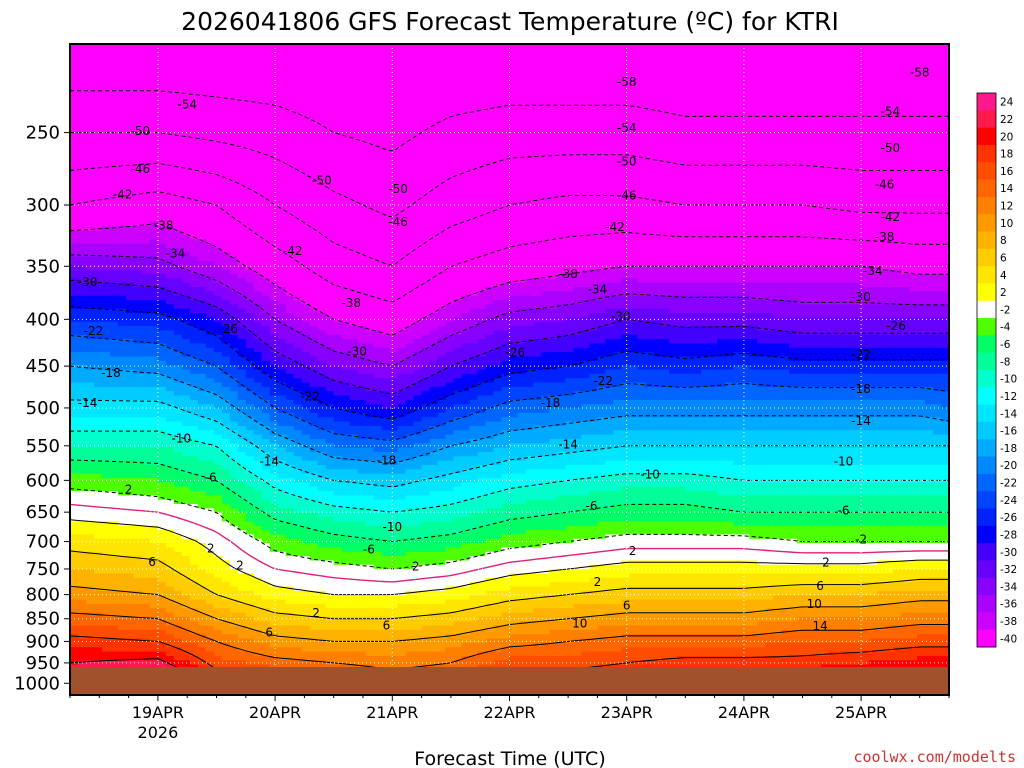 This screenshot has height=768, width=1024. I want to click on y-tick-label: 750, so click(43, 569).